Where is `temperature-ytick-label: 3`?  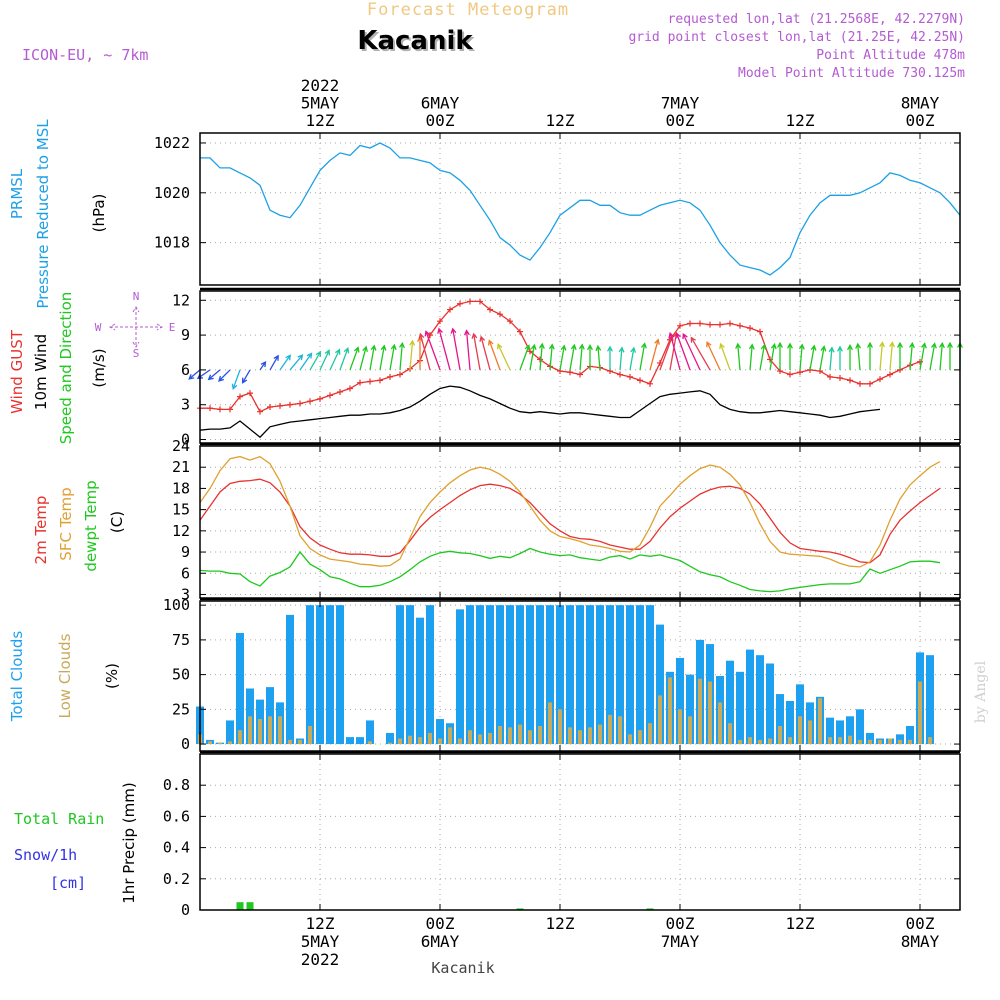 temperature-ytick-label: 3 is located at coordinates (185, 594).